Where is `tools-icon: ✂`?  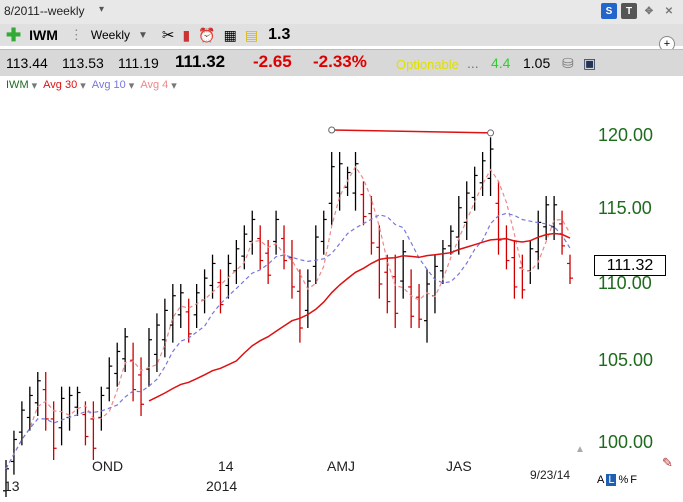
tools-icon: ✂ is located at coordinates (168, 35).